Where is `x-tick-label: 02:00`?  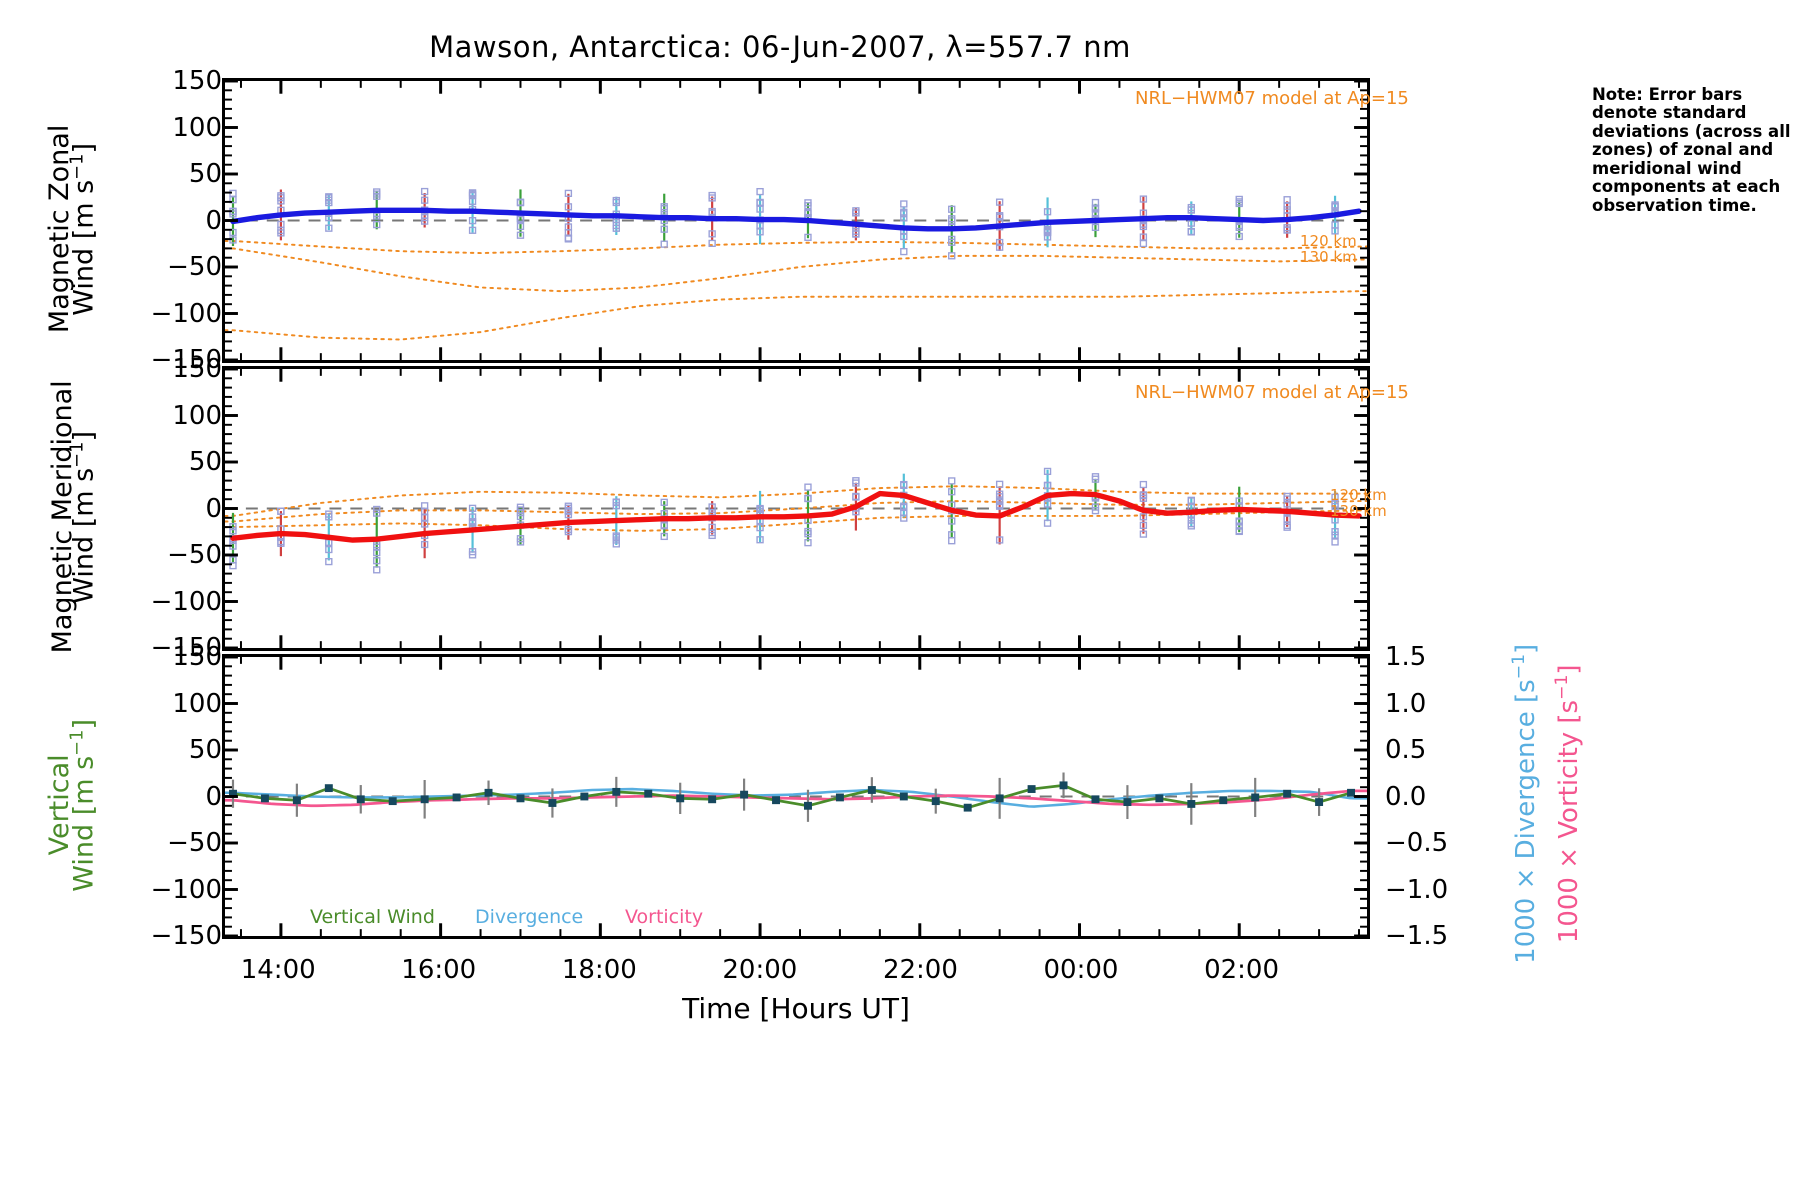 x-tick-label: 02:00 is located at coordinates (1242, 970).